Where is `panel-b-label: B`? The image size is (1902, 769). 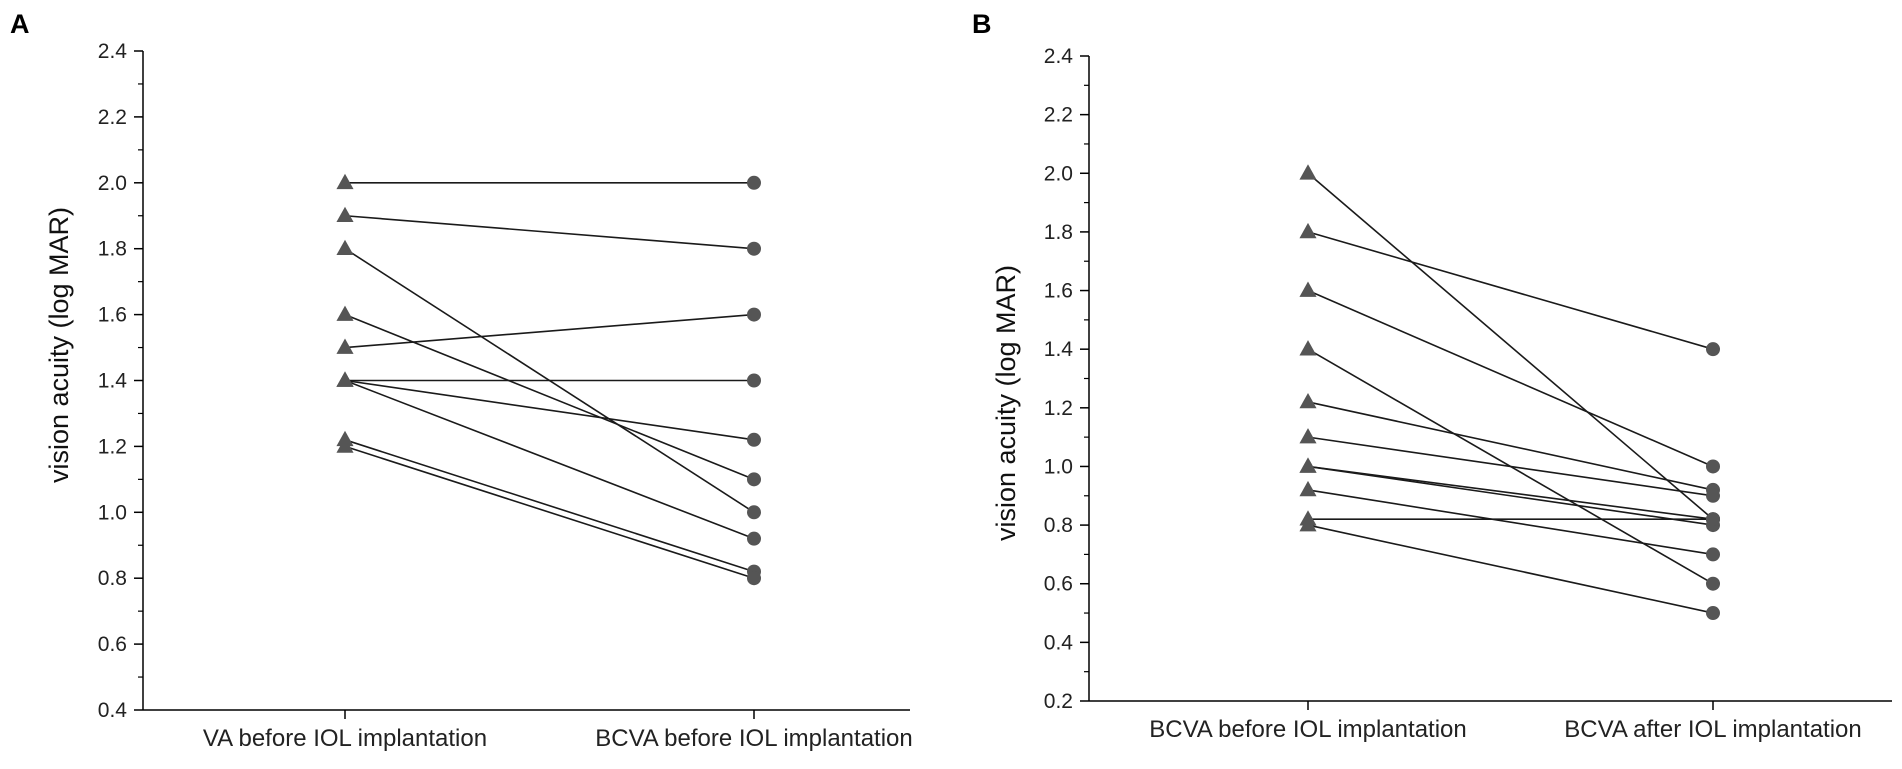 panel-b-label: B is located at coordinates (982, 24).